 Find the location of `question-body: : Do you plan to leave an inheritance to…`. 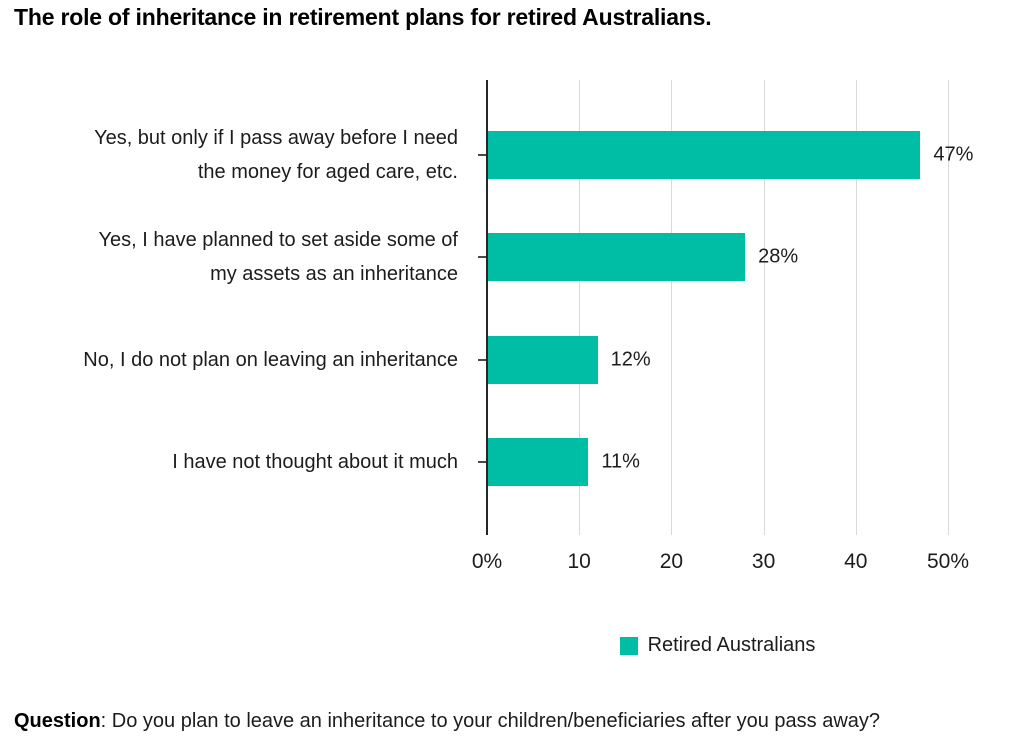

question-body: : Do you plan to leave an inheritance to… is located at coordinates (490, 721).